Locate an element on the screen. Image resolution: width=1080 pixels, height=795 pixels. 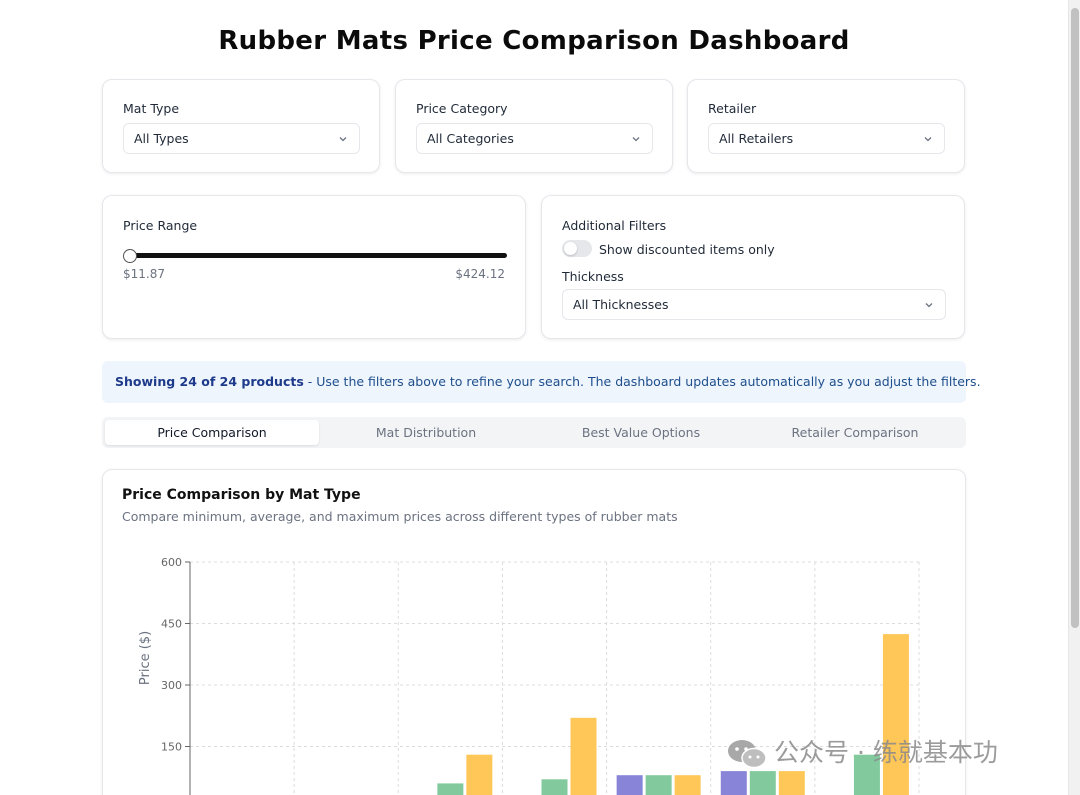
price-range-min-handle is located at coordinates (130, 256).